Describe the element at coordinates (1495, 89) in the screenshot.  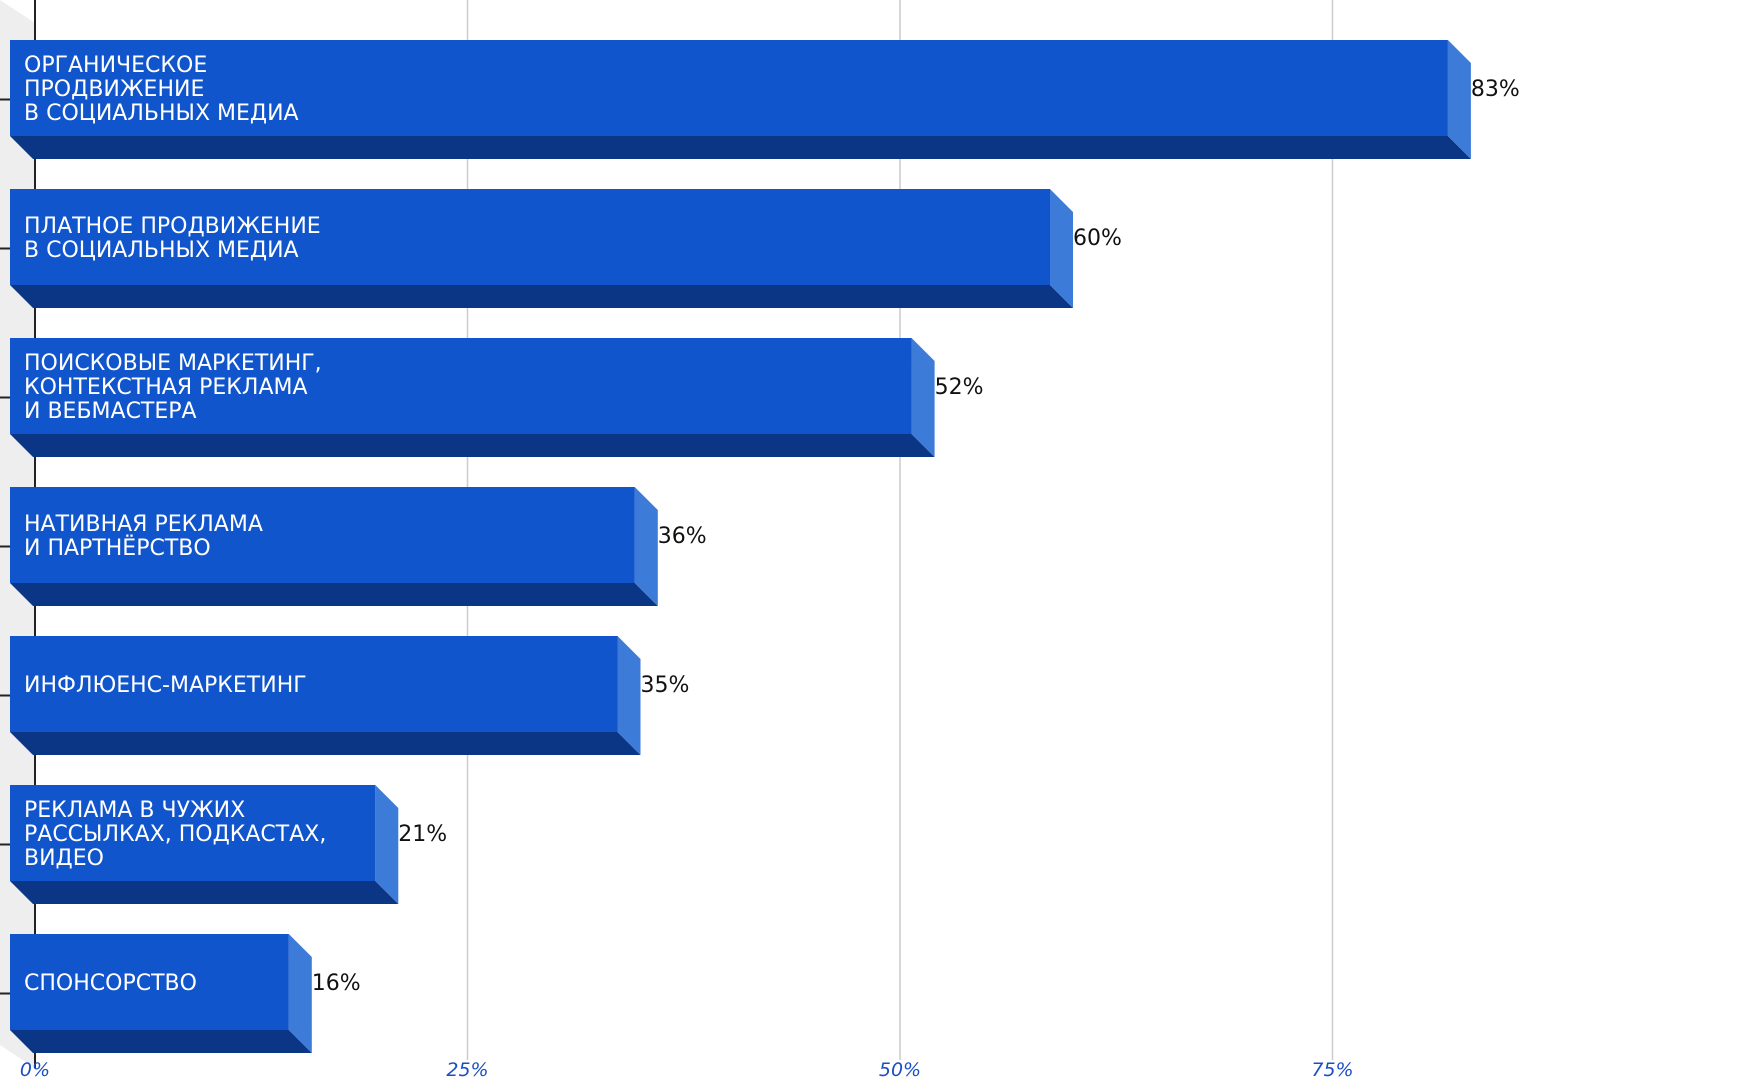
I see `value-label: 83%` at that location.